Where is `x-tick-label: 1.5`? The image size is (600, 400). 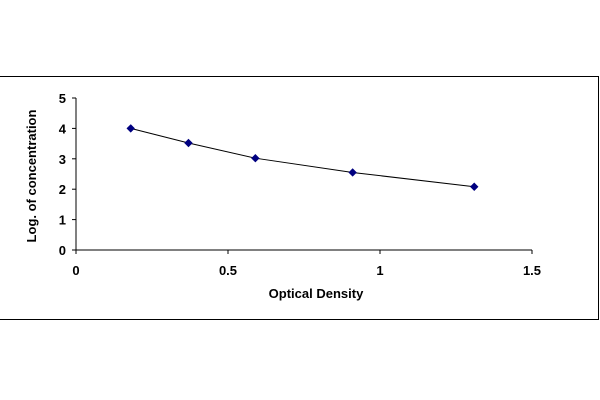
x-tick-label: 1.5 is located at coordinates (532, 270).